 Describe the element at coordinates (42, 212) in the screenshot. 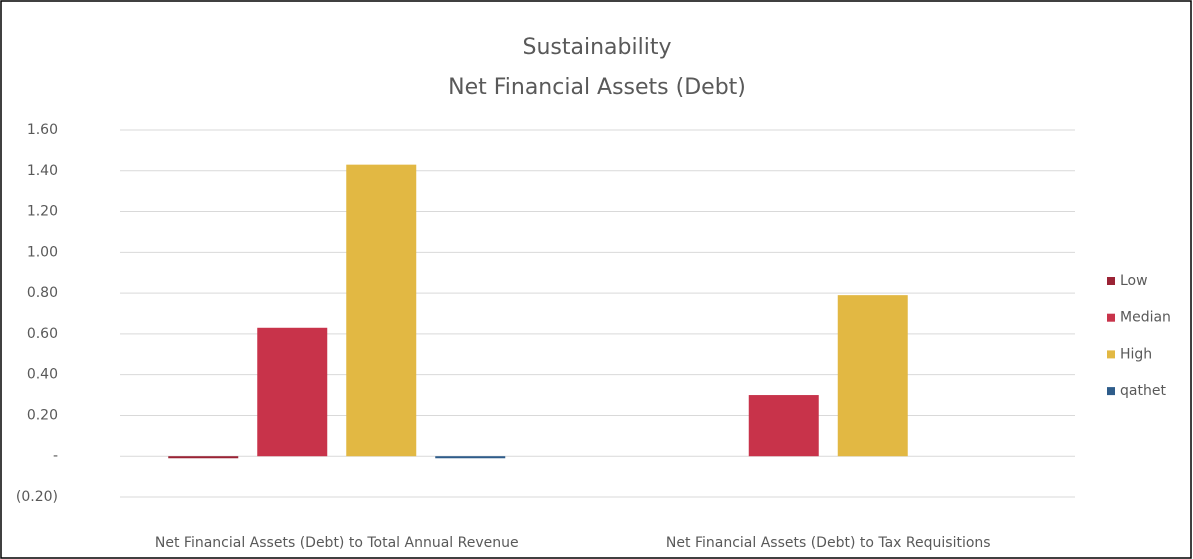

I see `y-tick-label: 1.20` at that location.